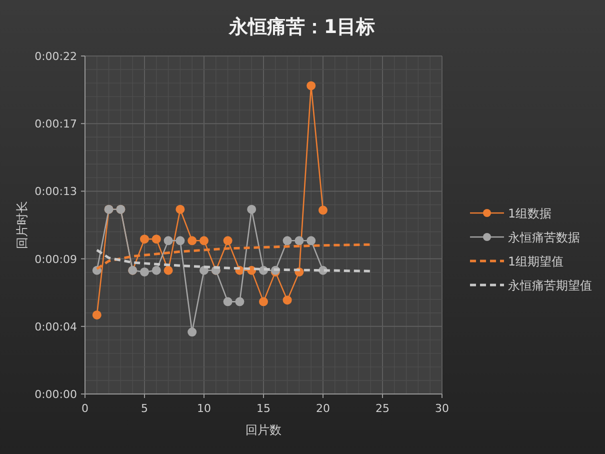 This screenshot has width=605, height=454. Describe the element at coordinates (55, 394) in the screenshot. I see `y-tick-label: 0:00:00` at that location.